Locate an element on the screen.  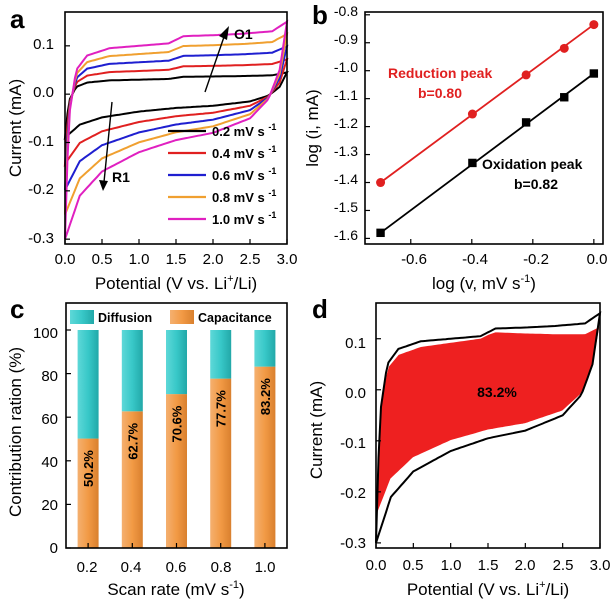
panel-b-xtick: 0.0 is located at coordinates (597, 259).